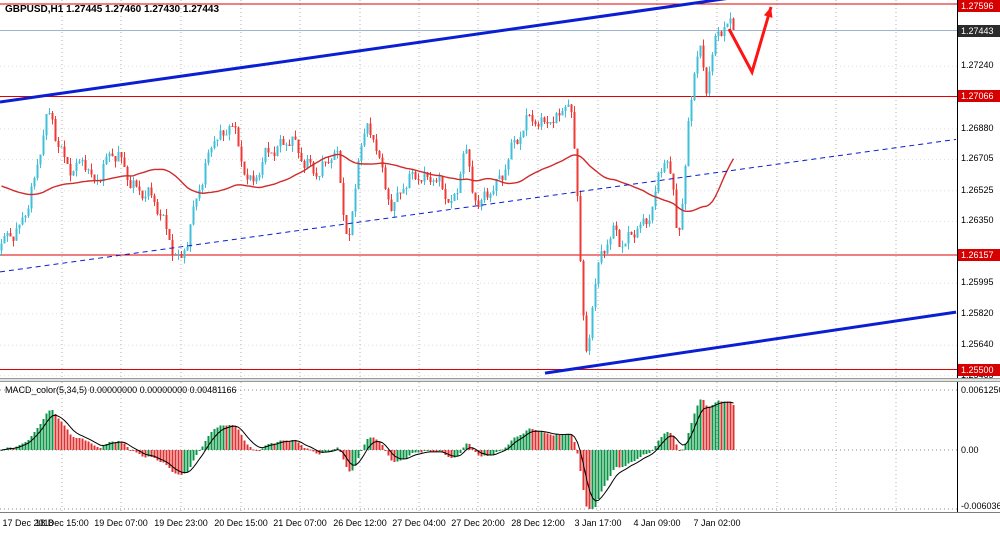 The width and height of the screenshot is (1000, 535). Describe the element at coordinates (750, 342) in the screenshot. I see `trendline-lower-channel` at that location.